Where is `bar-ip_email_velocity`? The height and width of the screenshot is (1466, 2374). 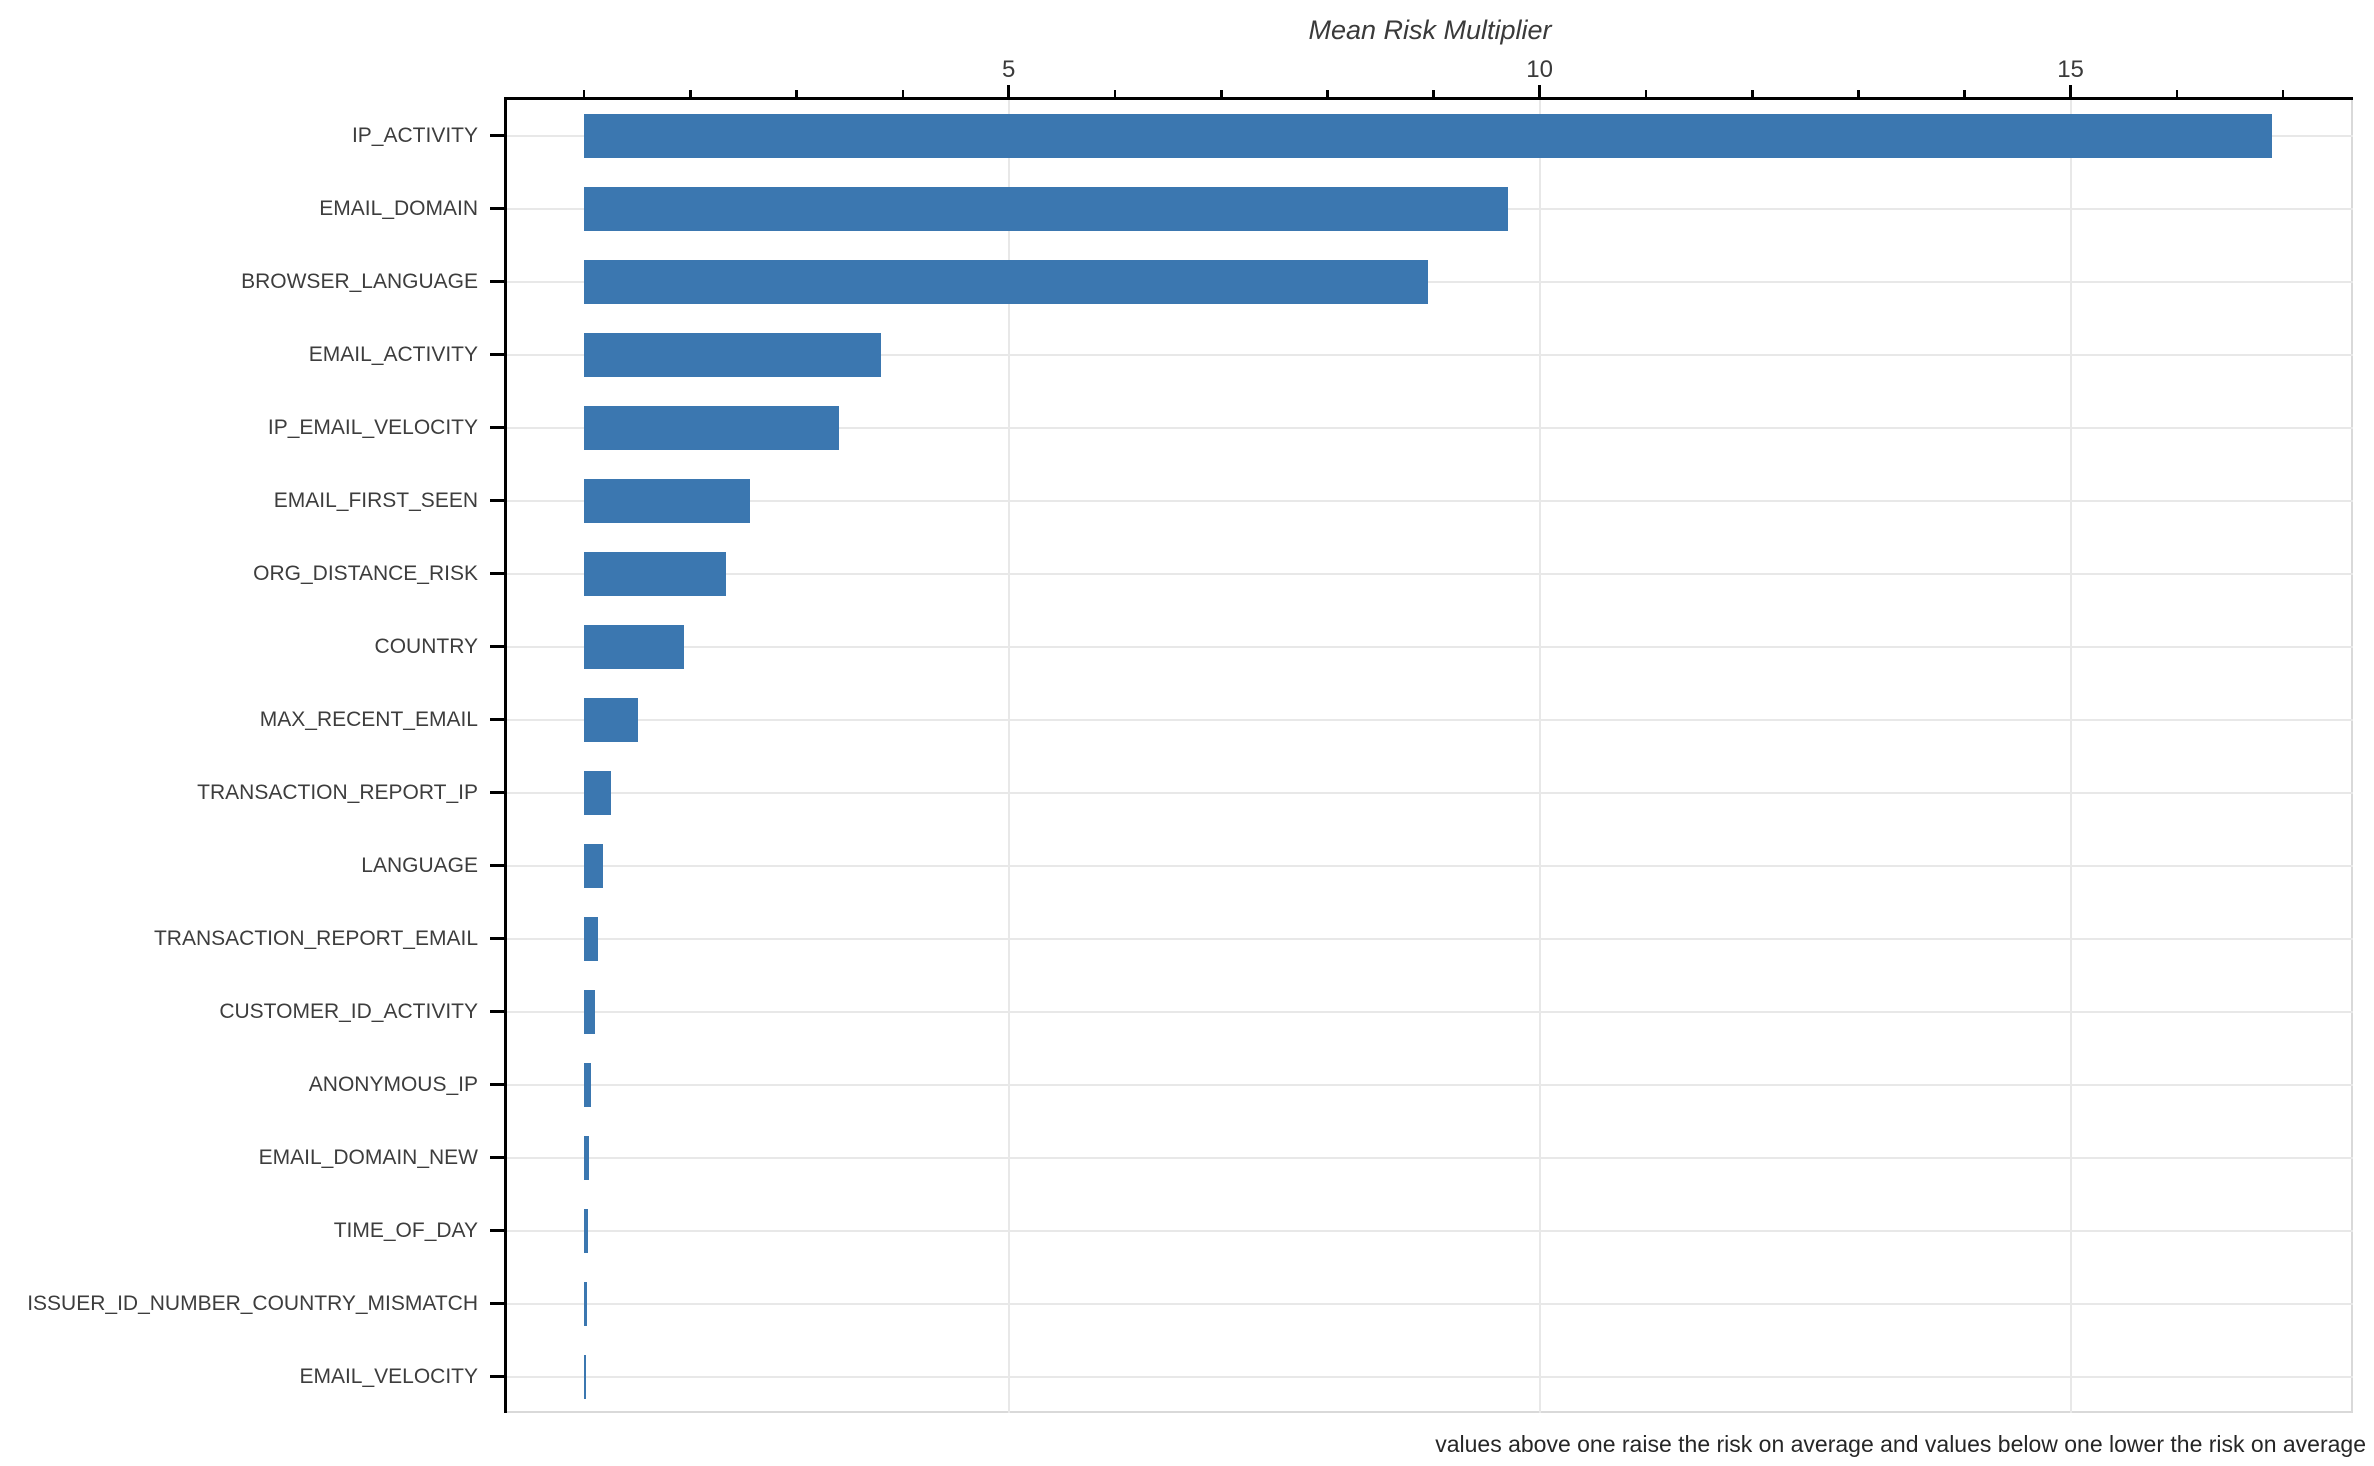 bar-ip_email_velocity is located at coordinates (711, 428).